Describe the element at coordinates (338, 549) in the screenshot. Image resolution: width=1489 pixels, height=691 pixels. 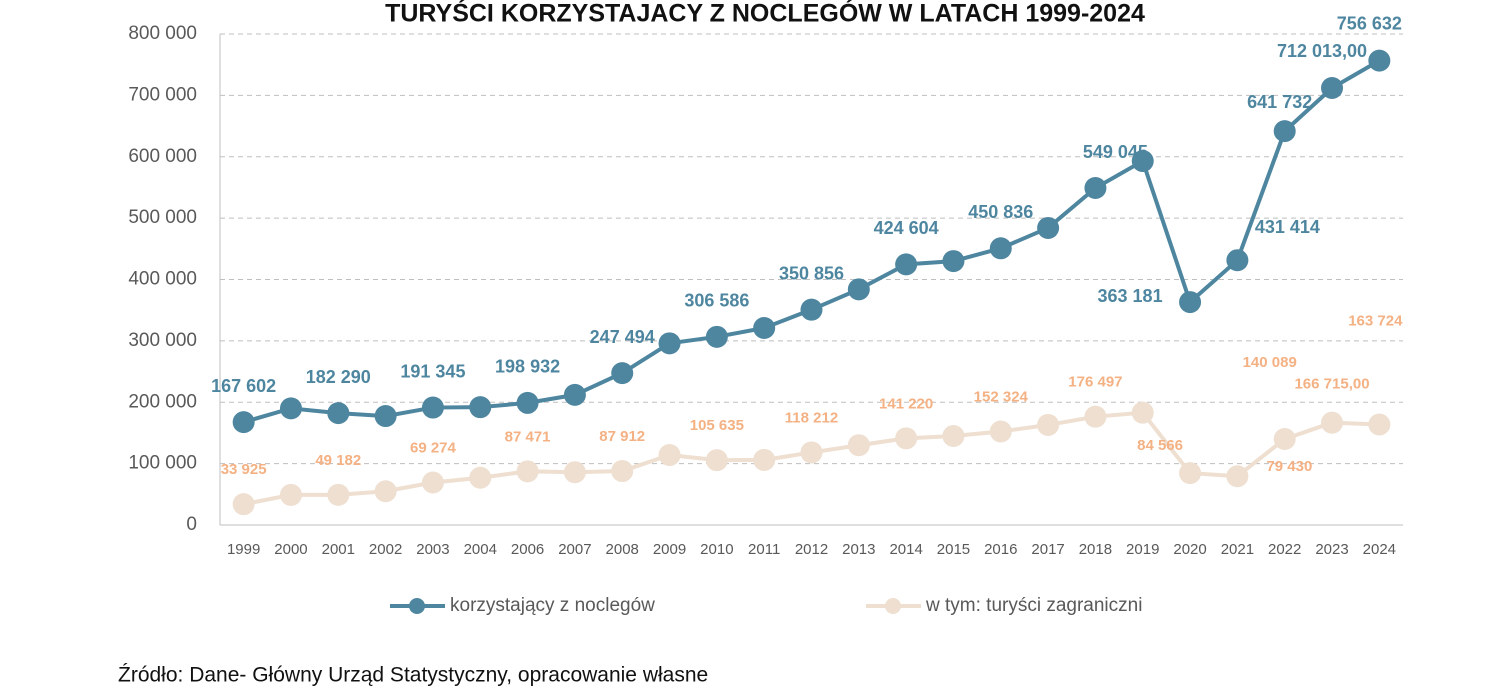
I see `x-tick-label: 2001` at that location.